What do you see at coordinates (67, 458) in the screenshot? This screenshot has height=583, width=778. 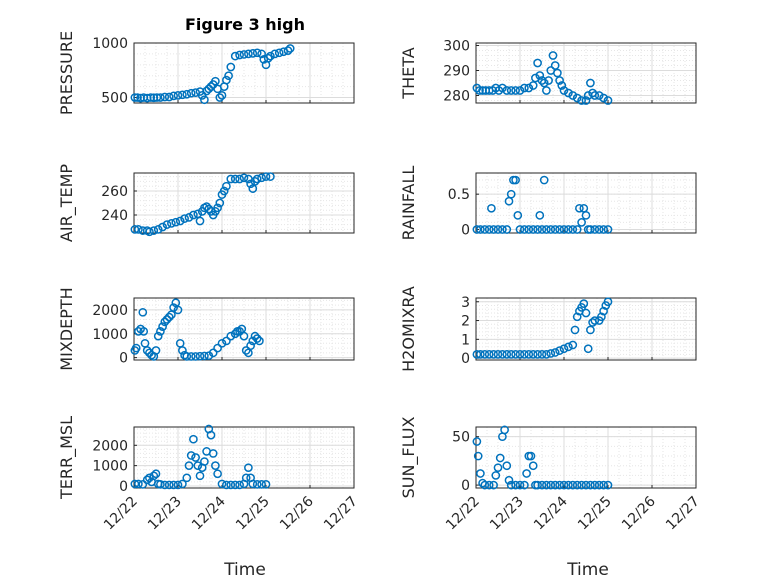 I see `y-axis-label: TERR_MSL` at bounding box center [67, 458].